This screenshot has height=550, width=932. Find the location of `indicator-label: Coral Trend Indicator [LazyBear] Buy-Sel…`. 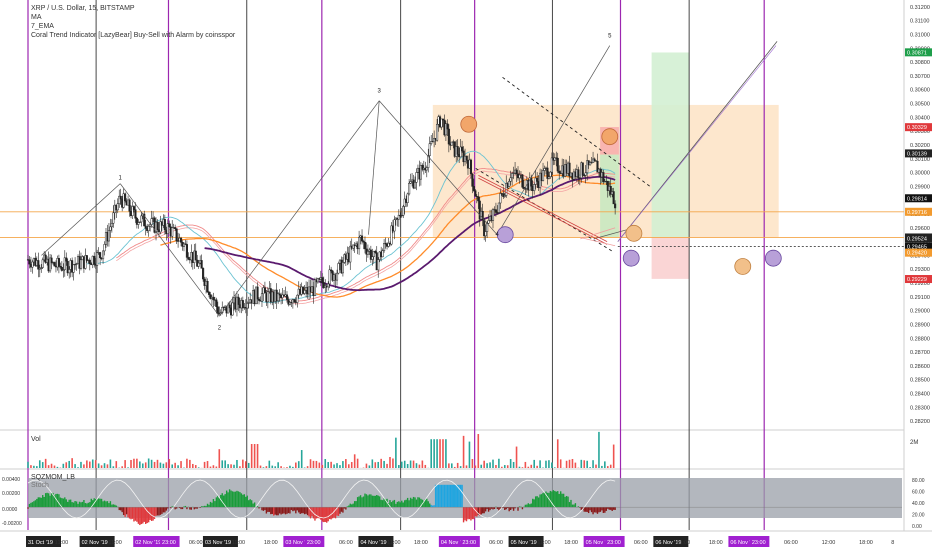

indicator-label: Coral Trend Indicator [LazyBear] Buy-Sel… is located at coordinates (133, 35).